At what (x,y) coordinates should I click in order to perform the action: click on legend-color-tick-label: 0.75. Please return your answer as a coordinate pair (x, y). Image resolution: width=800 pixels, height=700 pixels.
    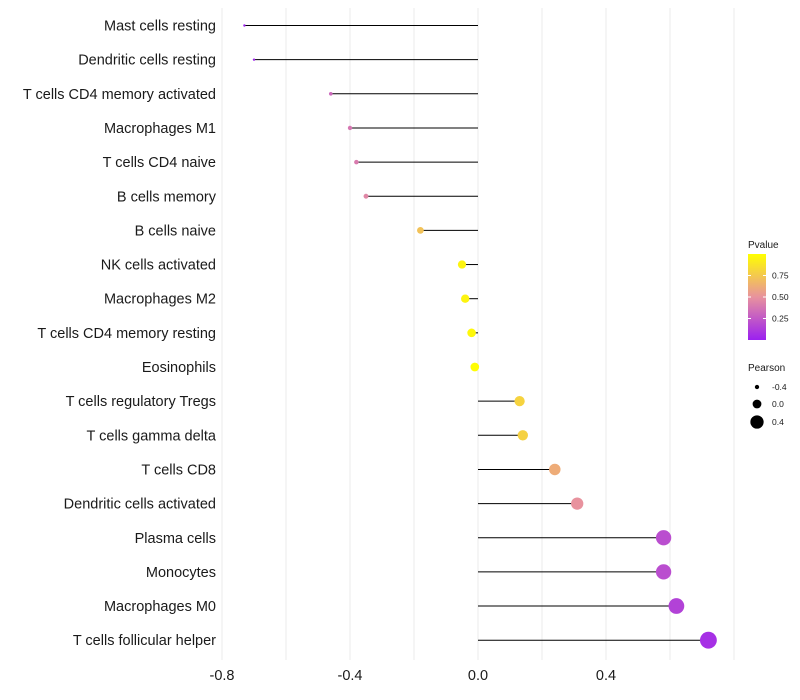
    Looking at the image, I should click on (780, 276).